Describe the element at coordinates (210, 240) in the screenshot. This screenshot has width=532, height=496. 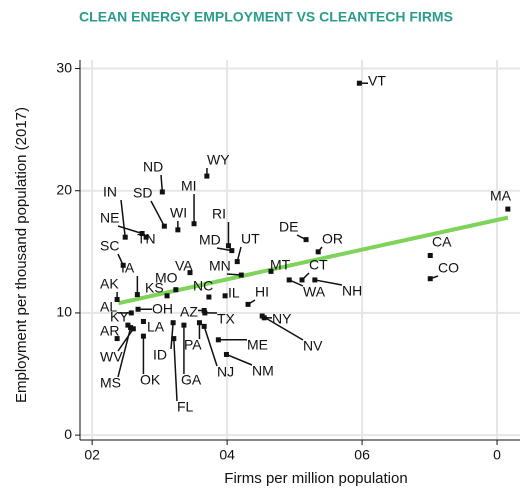
I see `point-label: MD` at that location.